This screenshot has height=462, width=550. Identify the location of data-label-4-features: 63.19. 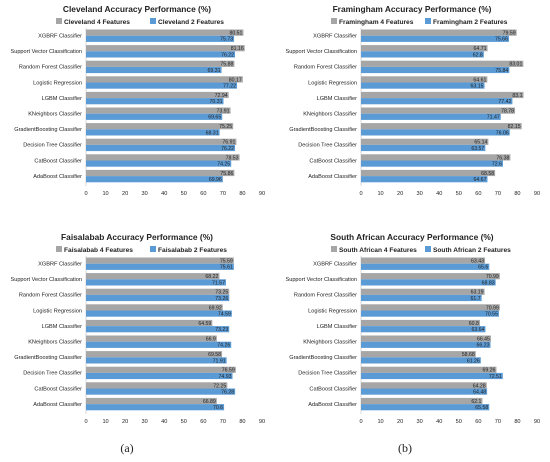
(477, 293).